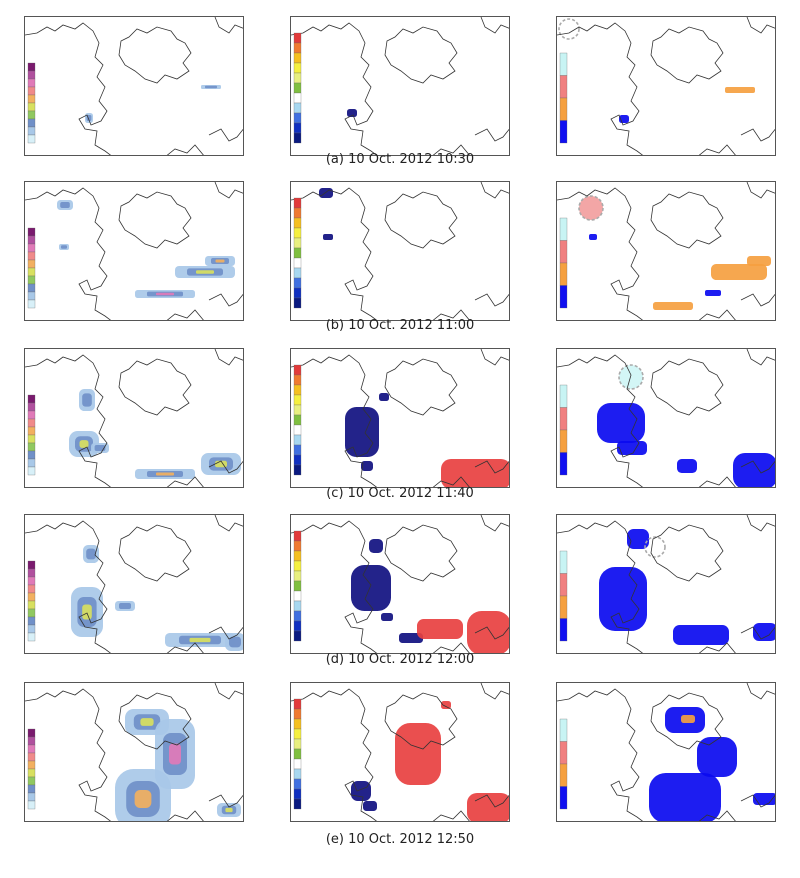 This screenshot has width=800, height=878. I want to click on danger-highlight-circle, so click(655, 547).